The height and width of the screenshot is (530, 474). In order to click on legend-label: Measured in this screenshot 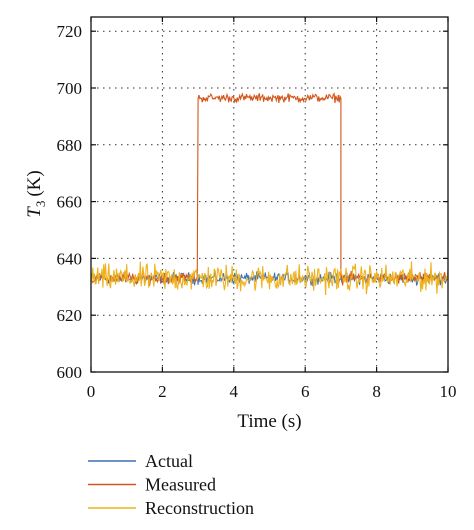, I will do `click(180, 485)`.